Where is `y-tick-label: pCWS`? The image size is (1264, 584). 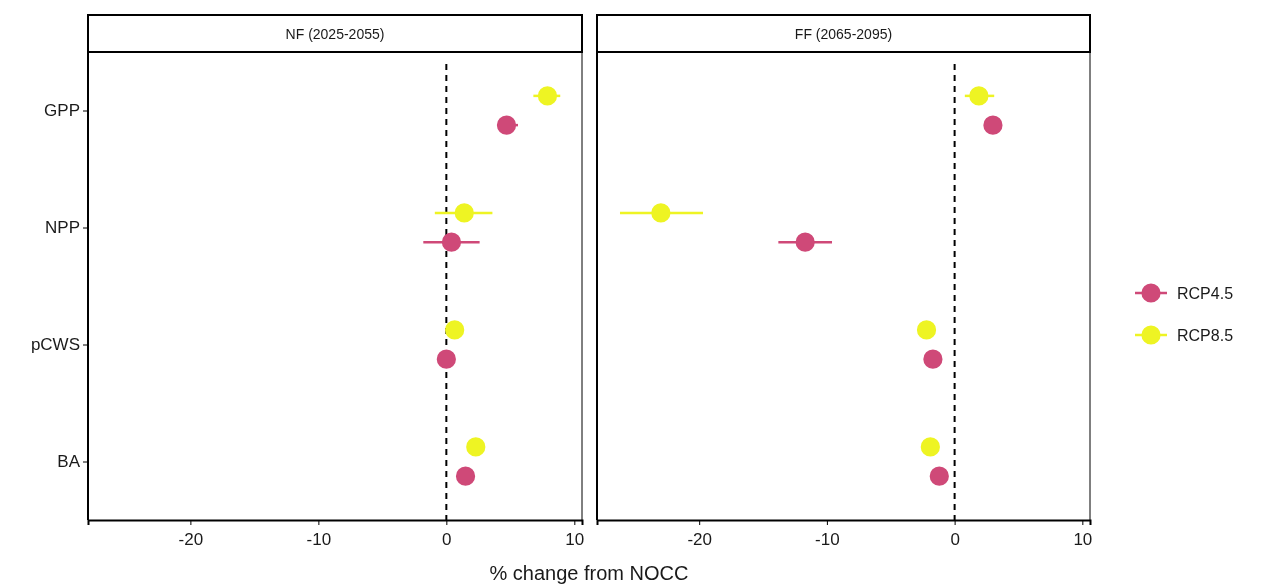 y-tick-label: pCWS is located at coordinates (55, 345).